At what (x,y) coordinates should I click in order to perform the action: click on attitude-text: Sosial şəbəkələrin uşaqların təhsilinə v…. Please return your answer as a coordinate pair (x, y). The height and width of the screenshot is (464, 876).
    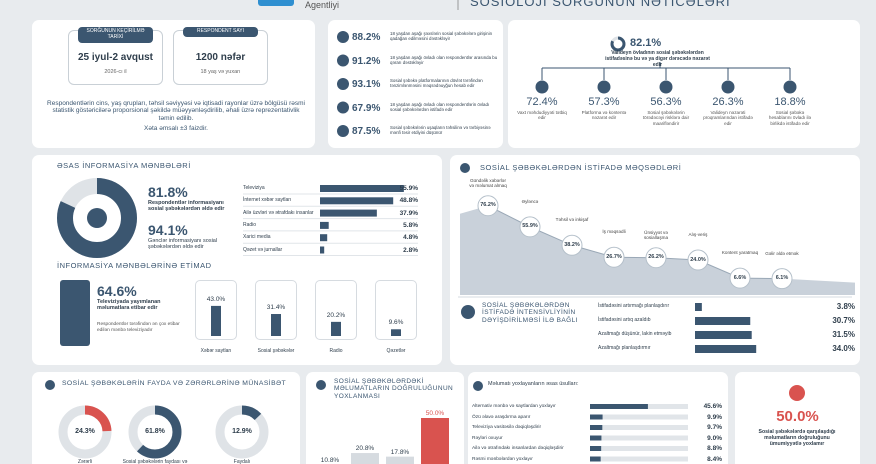
    Looking at the image, I should click on (440, 130).